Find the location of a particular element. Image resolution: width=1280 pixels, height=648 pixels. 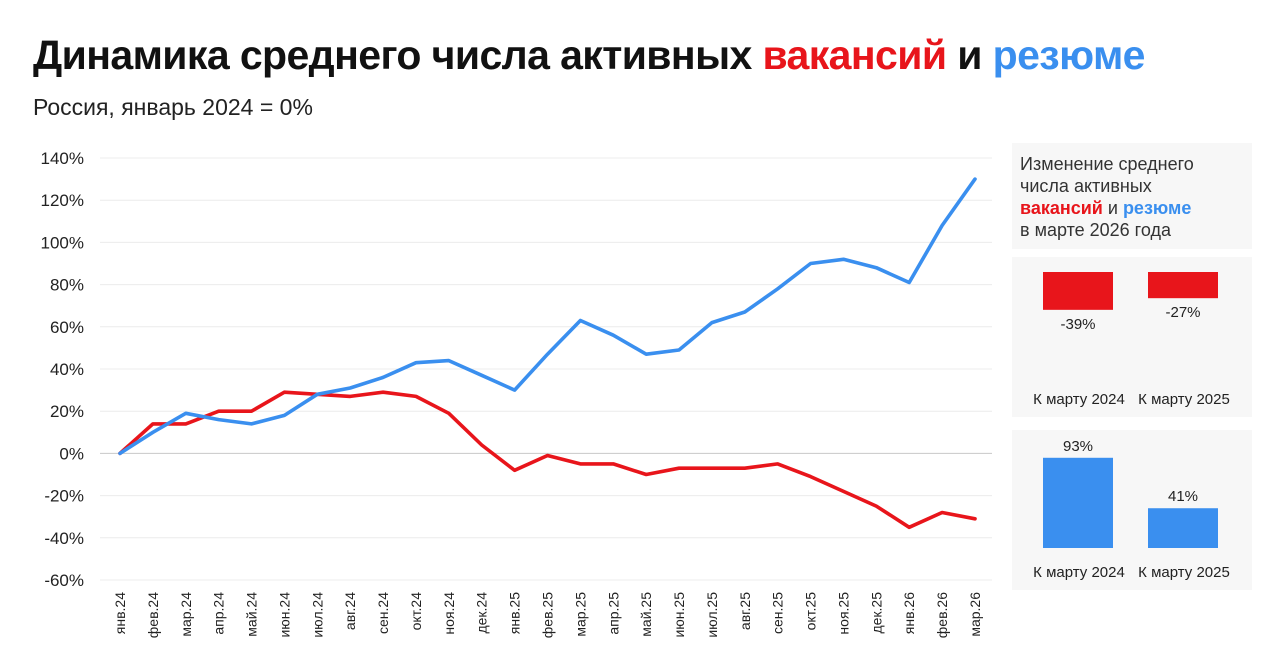

y-tick-label: 100% is located at coordinates (62, 242).